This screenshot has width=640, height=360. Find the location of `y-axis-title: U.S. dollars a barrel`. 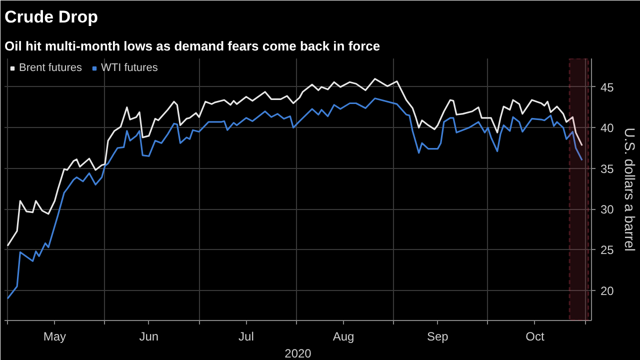

y-axis-title: U.S. dollars a barrel is located at coordinates (630, 190).